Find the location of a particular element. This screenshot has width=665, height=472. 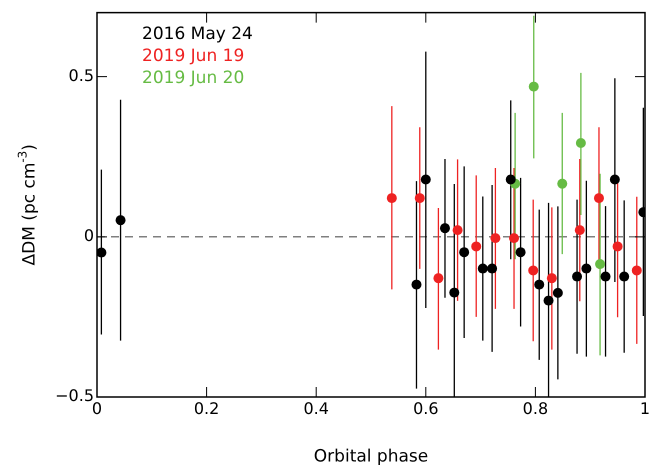

x-tick-label: 0.4 is located at coordinates (316, 408).